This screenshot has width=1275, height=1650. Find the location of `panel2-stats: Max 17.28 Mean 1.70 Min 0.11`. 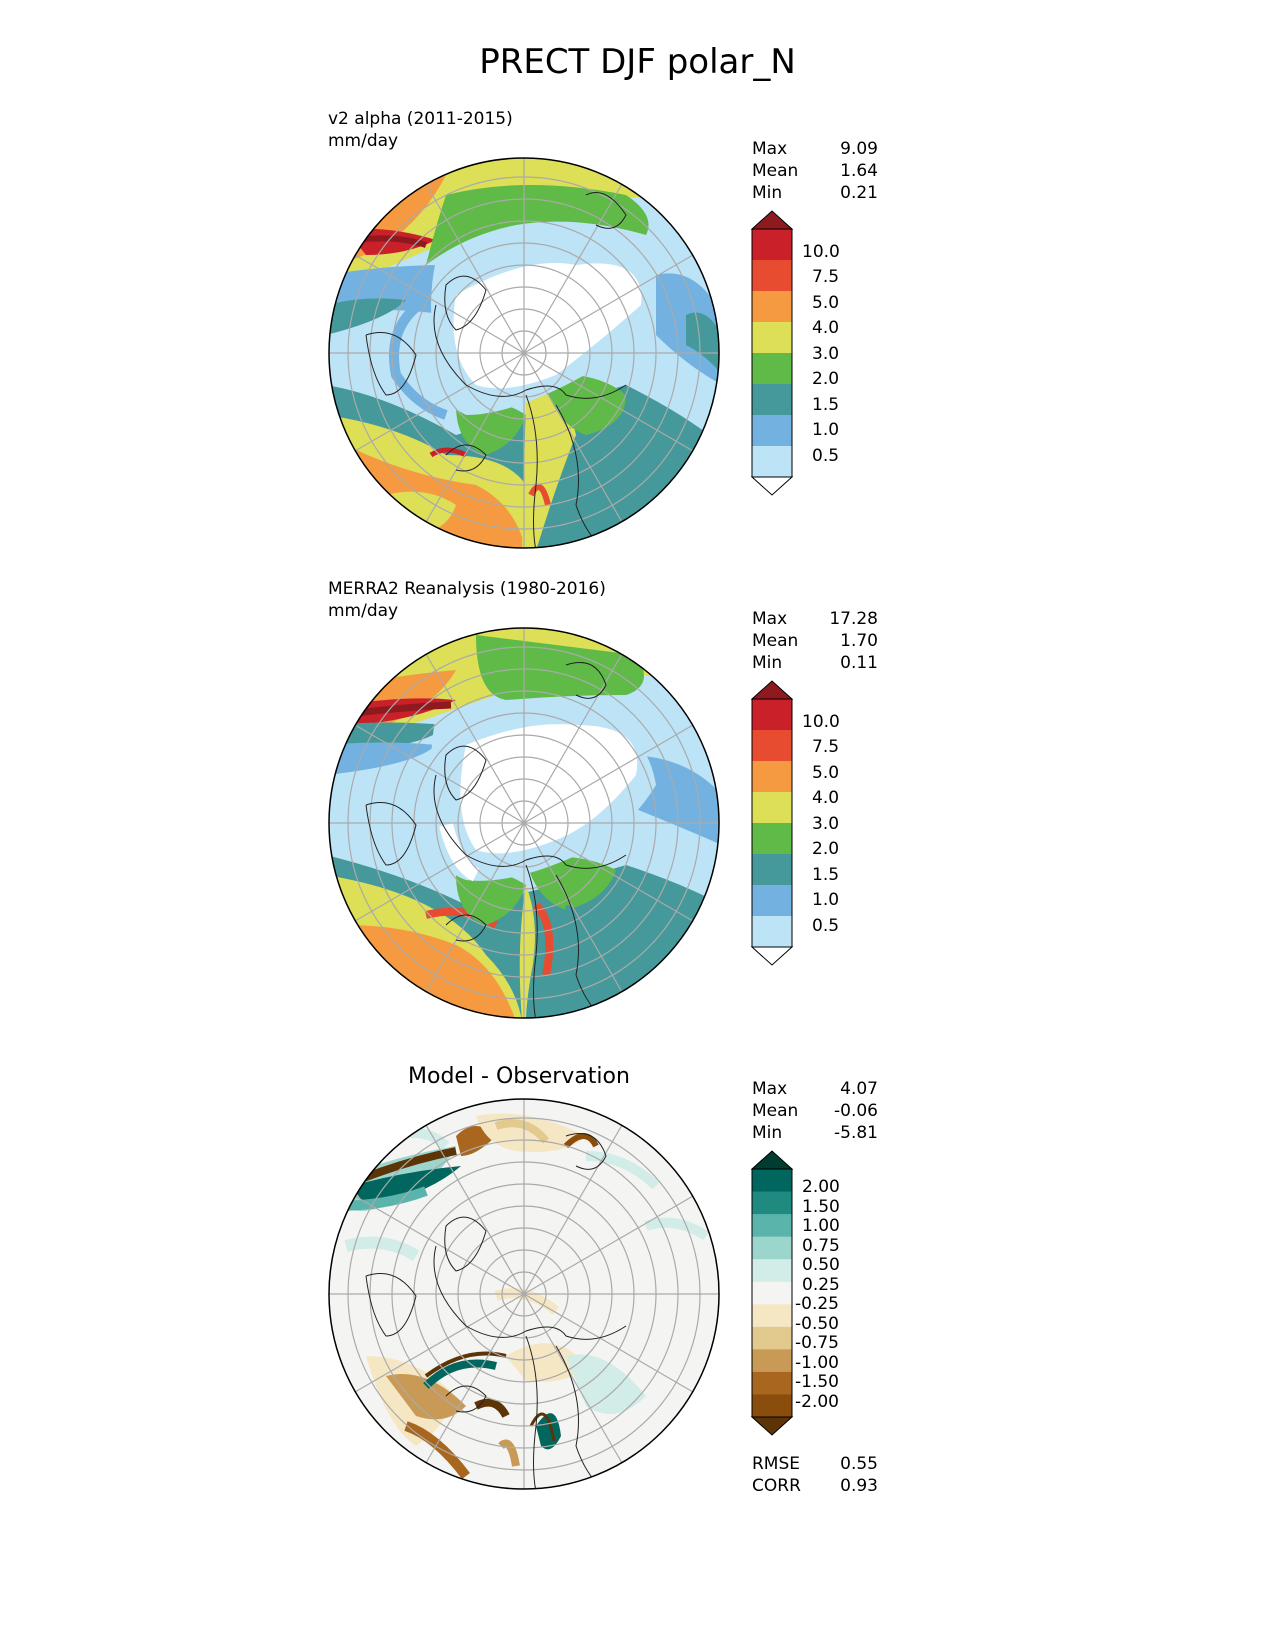

panel2-stats: Max 17.28 Mean 1.70 Min 0.11 is located at coordinates (815, 641).